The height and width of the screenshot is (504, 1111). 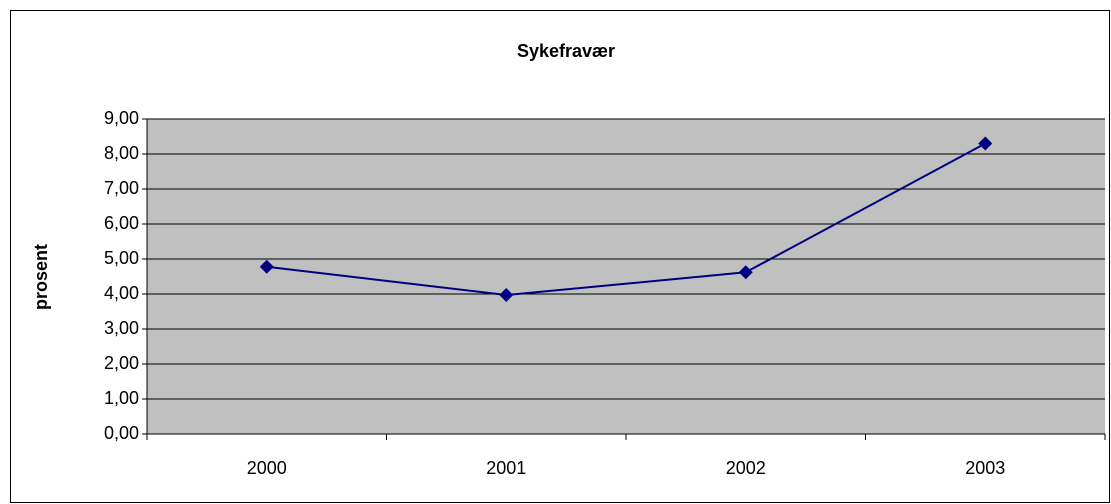 I want to click on y-axis-label: prosent, so click(x=41, y=277).